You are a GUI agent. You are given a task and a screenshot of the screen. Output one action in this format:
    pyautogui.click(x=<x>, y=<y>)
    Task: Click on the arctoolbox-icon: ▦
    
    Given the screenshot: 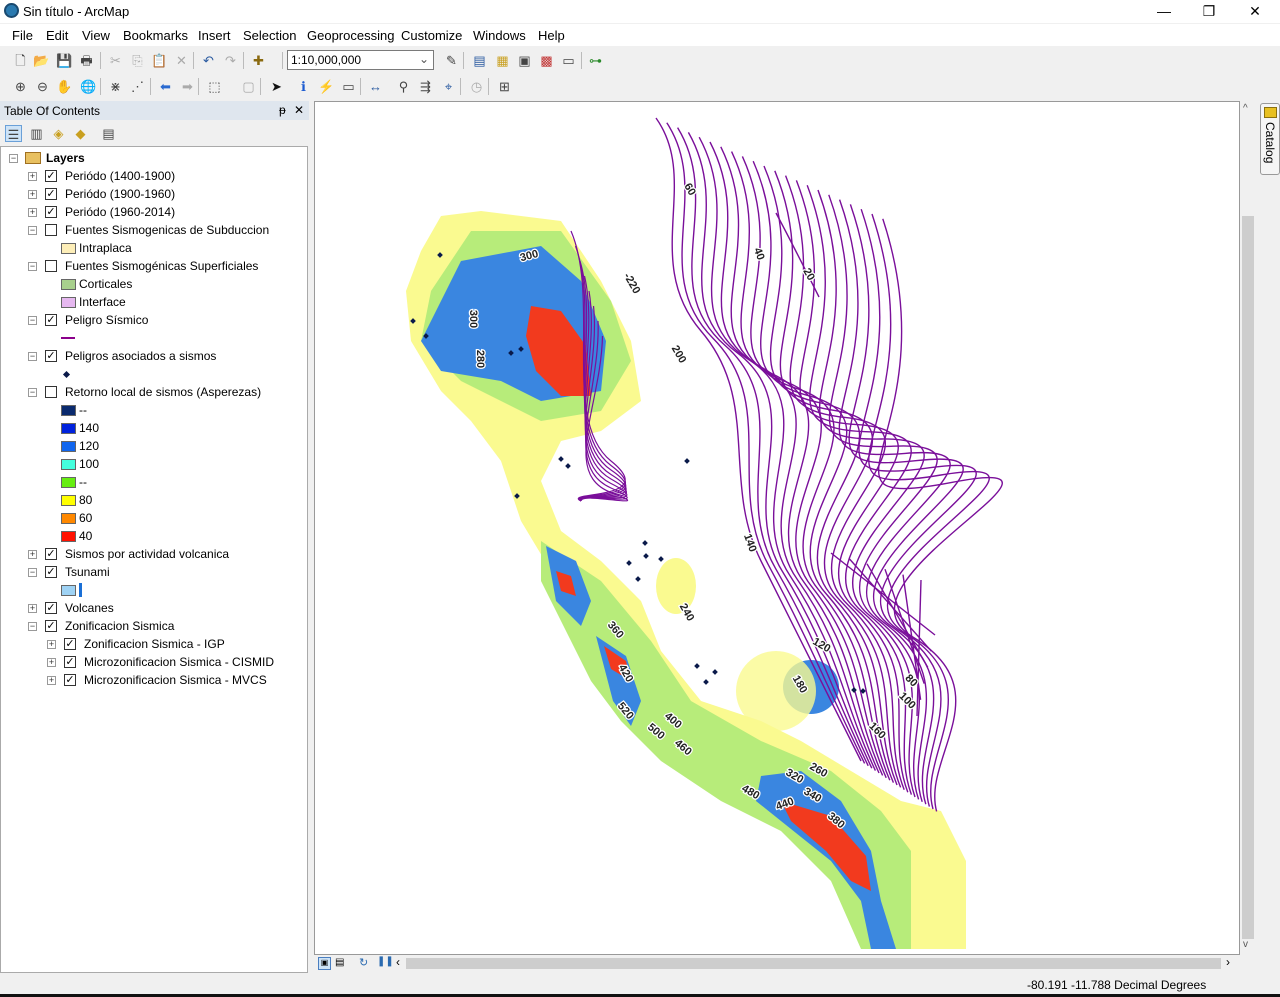 What is the action you would take?
    pyautogui.click(x=502, y=60)
    